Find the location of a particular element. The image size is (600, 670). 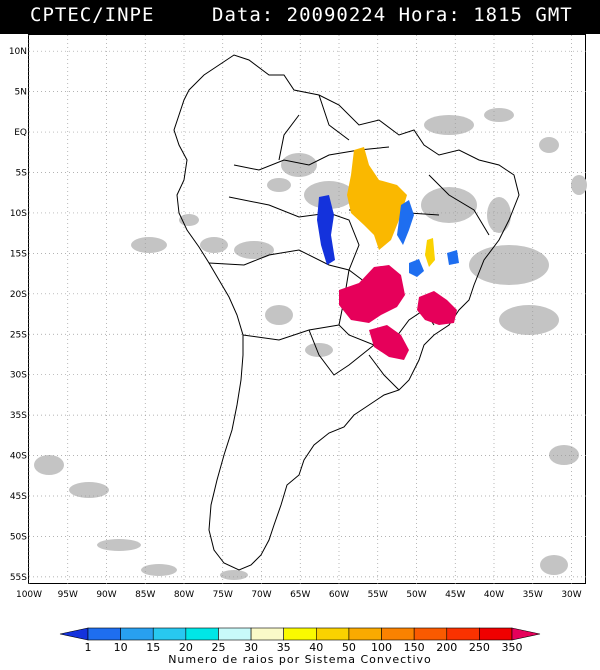

system-blue-small is located at coordinates (416, 268).